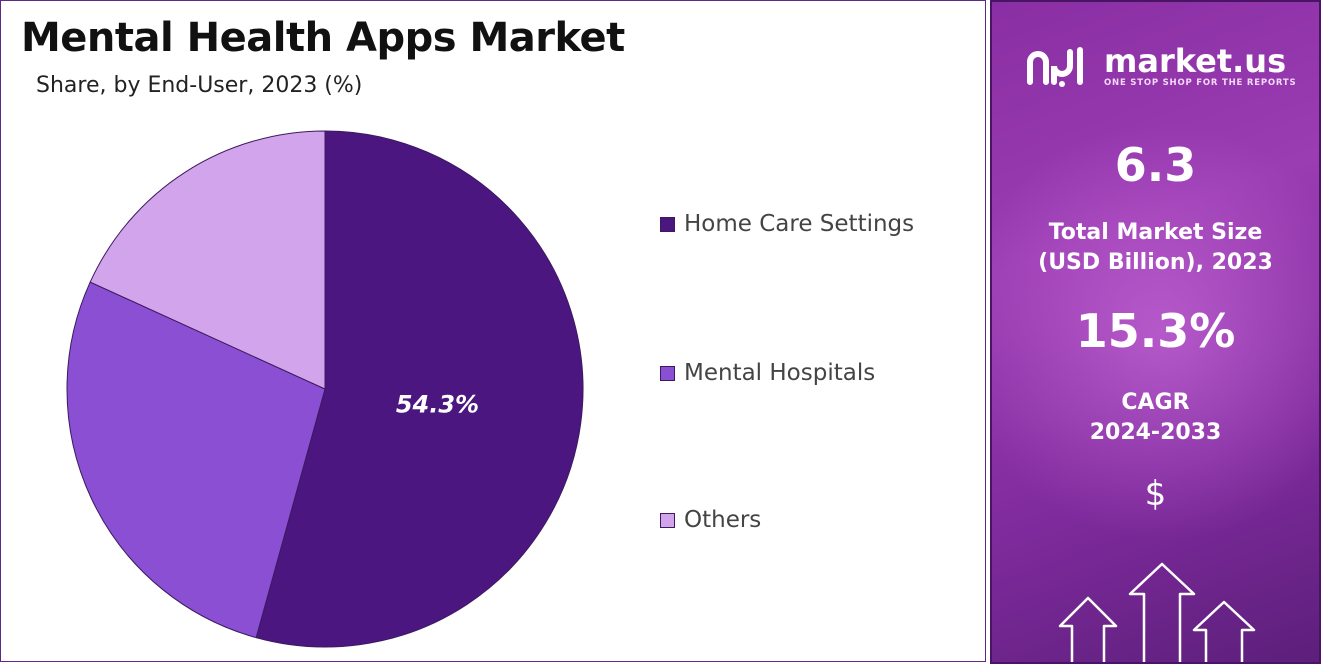 The height and width of the screenshot is (664, 1321). Describe the element at coordinates (723, 520) in the screenshot. I see `legend-label: Others` at that location.